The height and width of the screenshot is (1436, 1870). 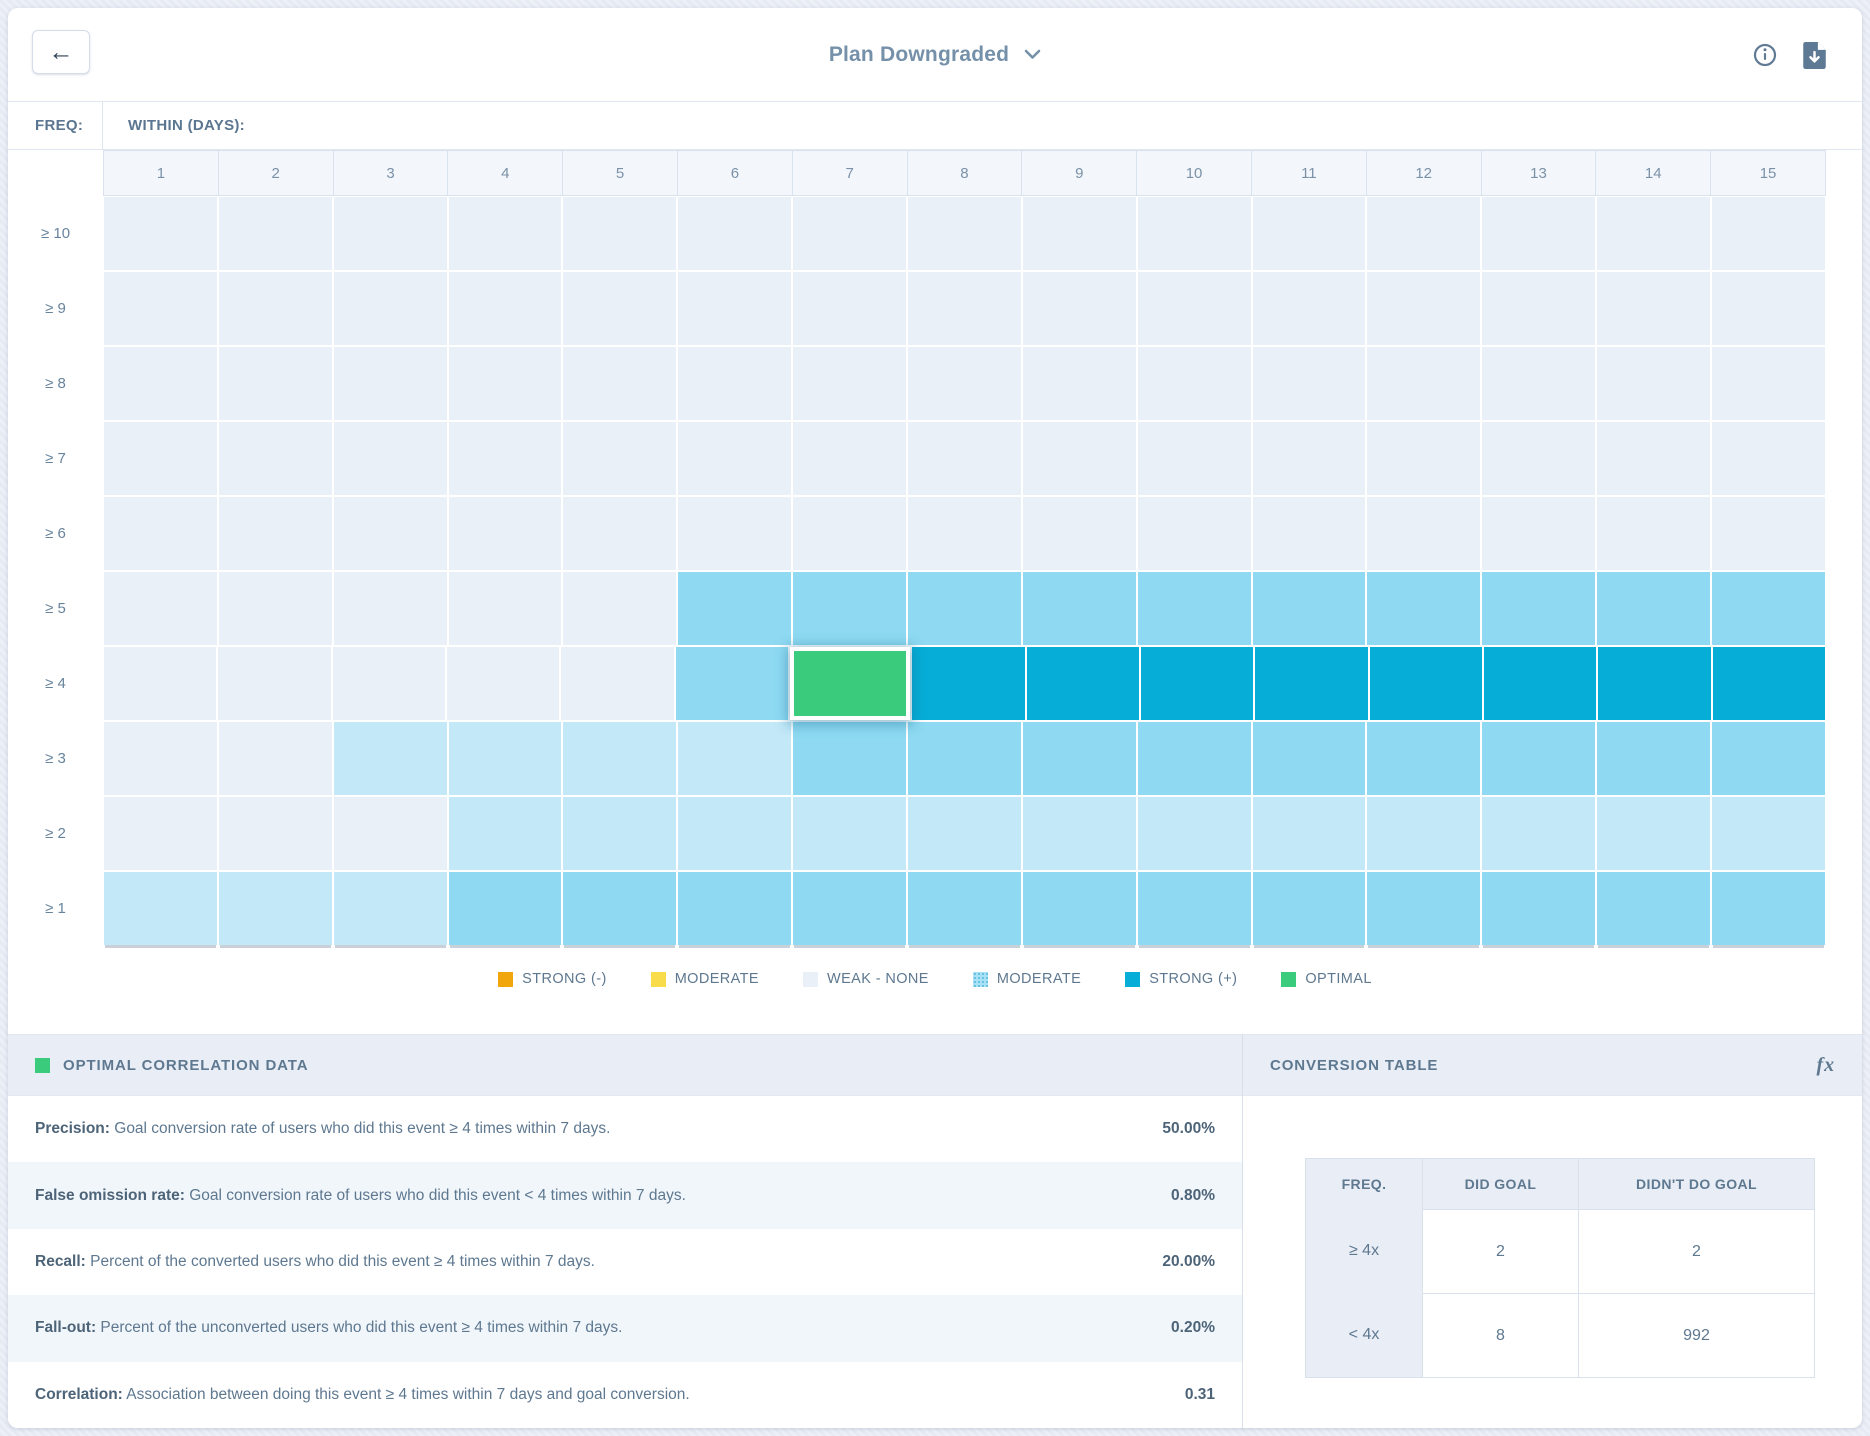 What do you see at coordinates (1765, 55) in the screenshot?
I see `info-icon` at bounding box center [1765, 55].